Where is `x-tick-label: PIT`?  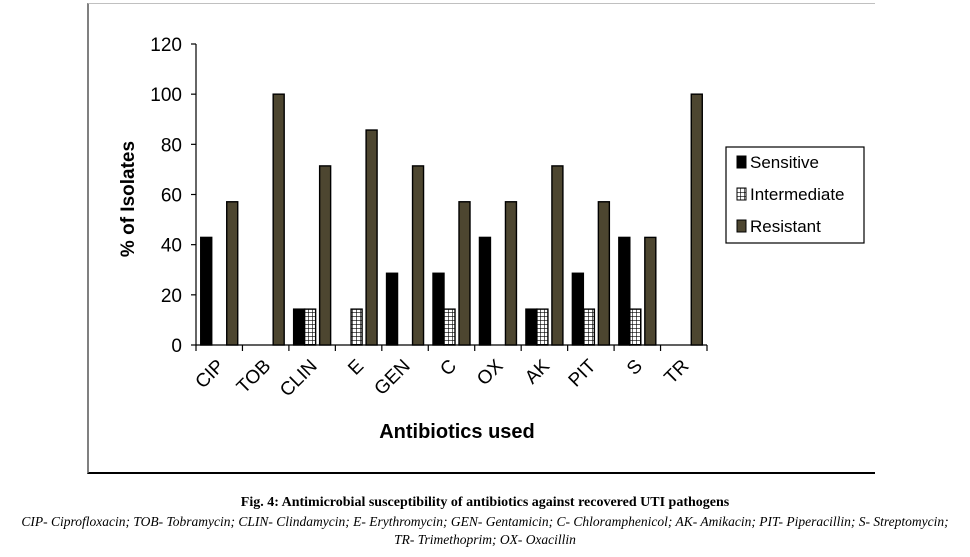 x-tick-label: PIT is located at coordinates (583, 373).